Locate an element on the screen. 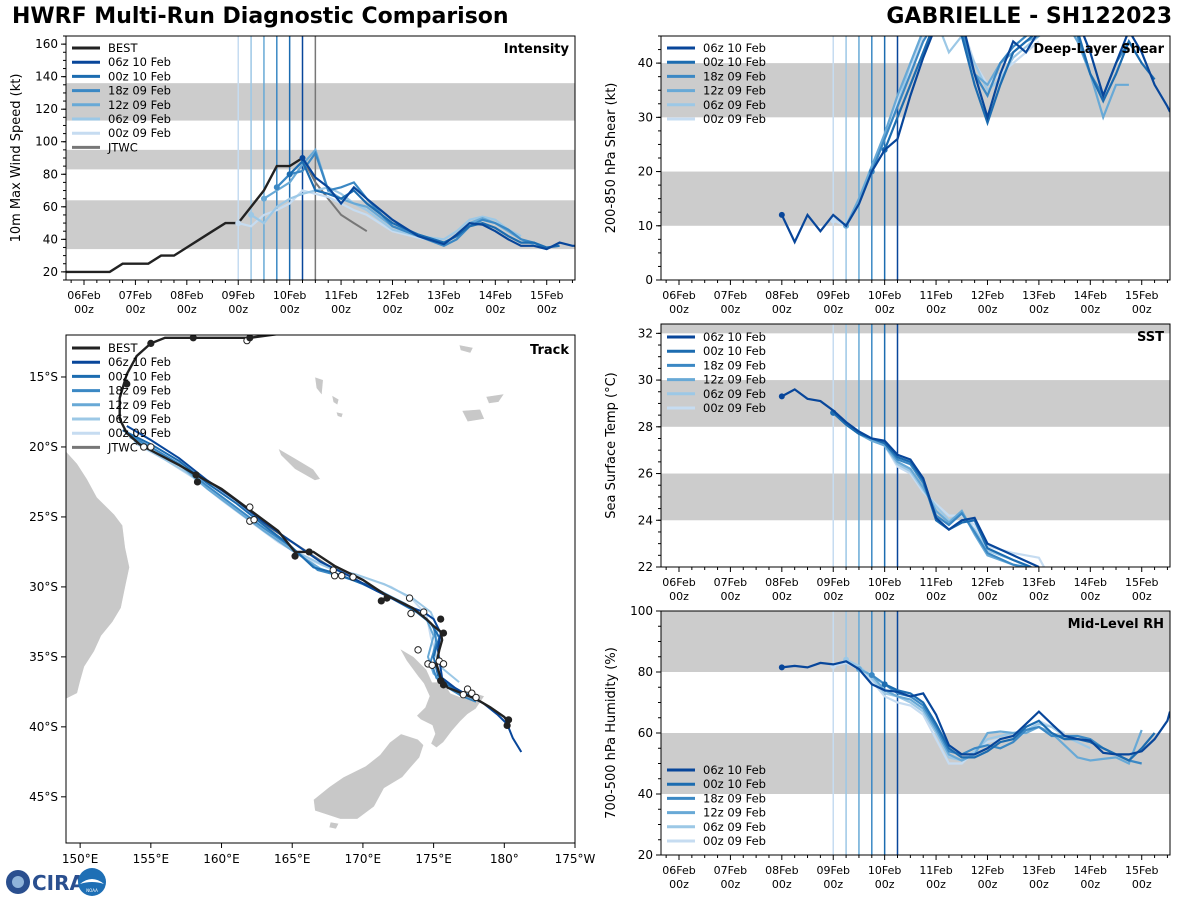 This screenshot has width=1200, height=900. intensity-line-00z-10-feb is located at coordinates (424, 204).